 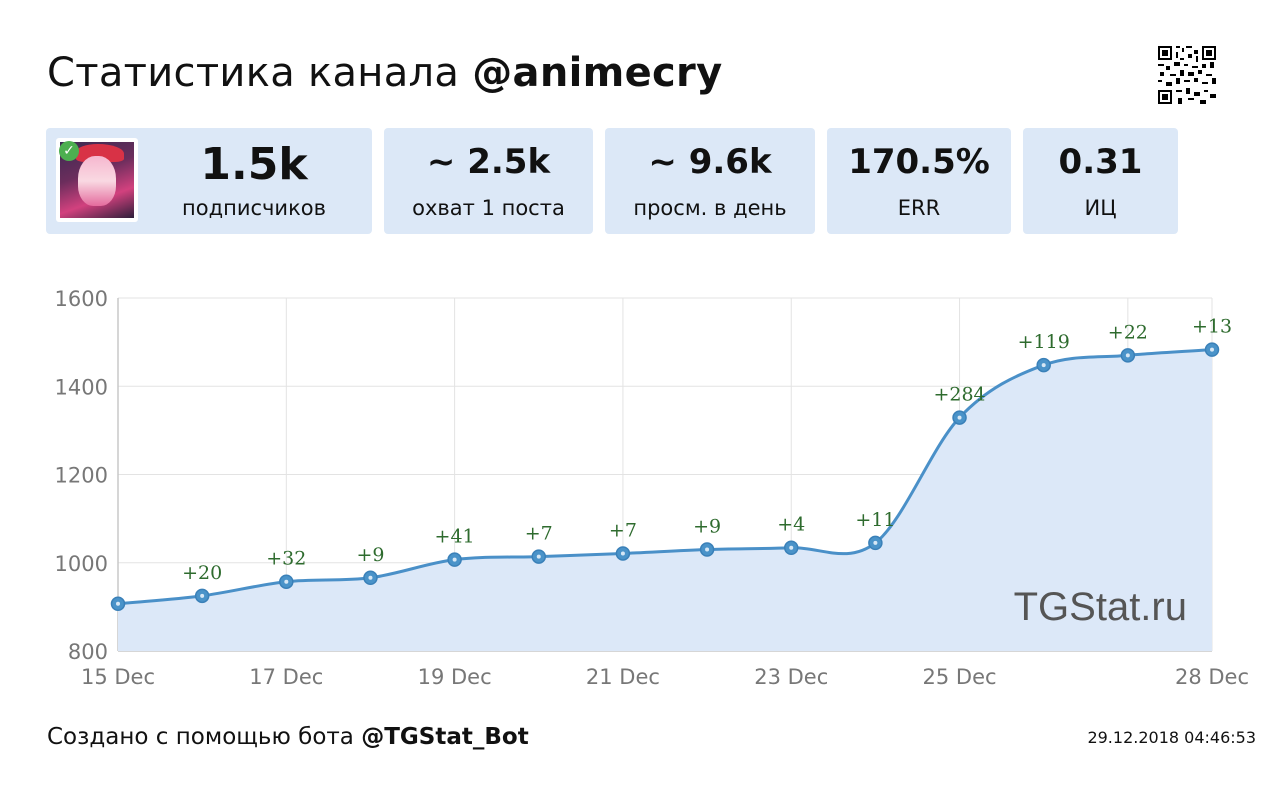 I want to click on y-tick-label: 1600, so click(x=81, y=299).